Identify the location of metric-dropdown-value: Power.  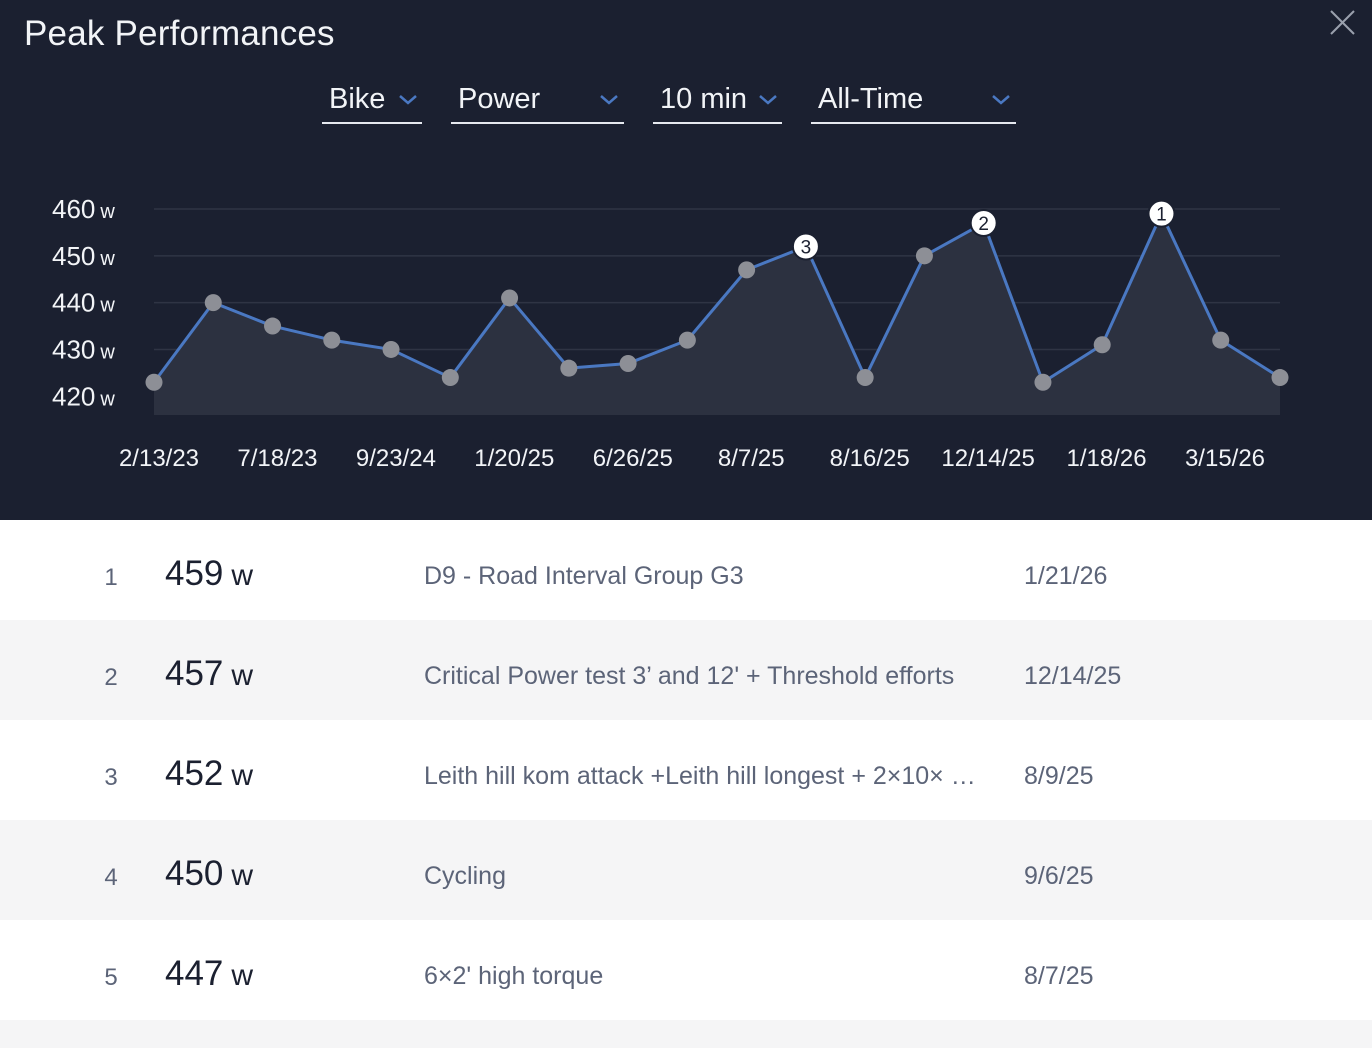
(499, 99).